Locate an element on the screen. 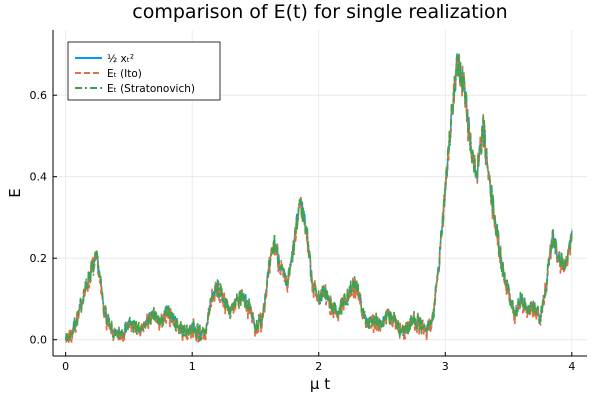 The width and height of the screenshot is (600, 400). y-tick-label: 0.4 is located at coordinates (39, 177).